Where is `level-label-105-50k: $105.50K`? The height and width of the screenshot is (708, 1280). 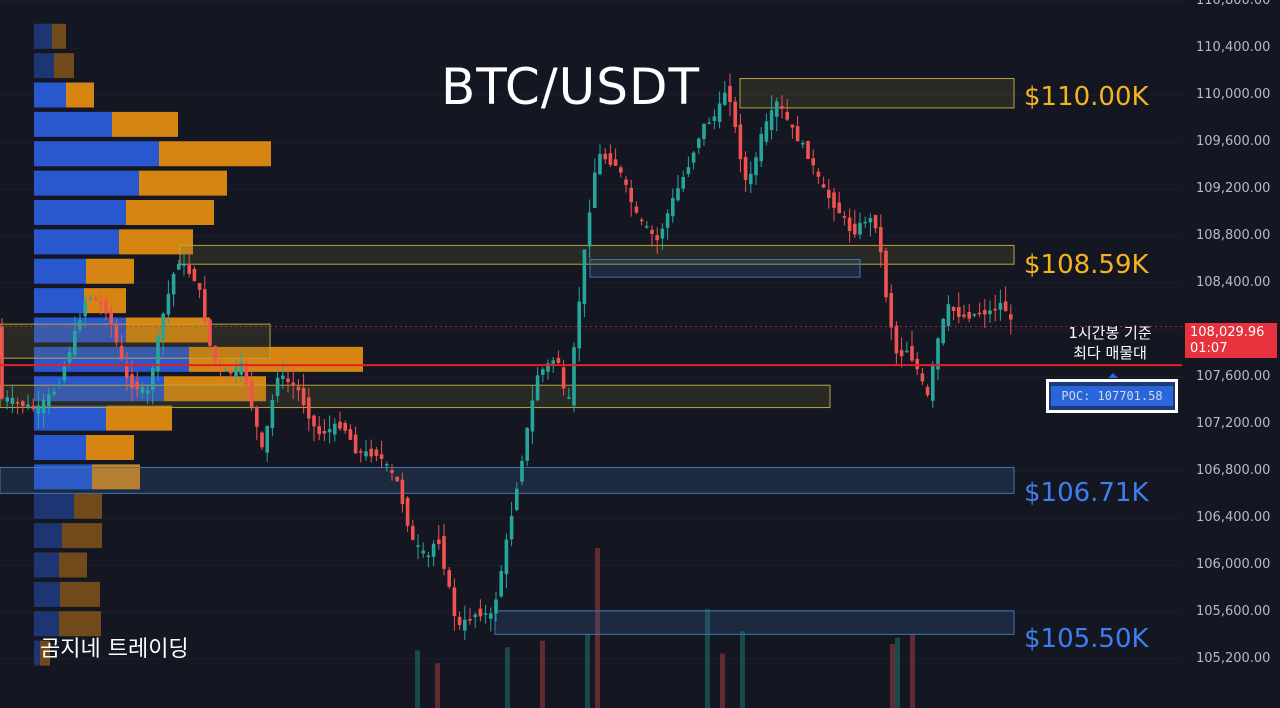
level-label-105-50k: $105.50K is located at coordinates (1086, 639).